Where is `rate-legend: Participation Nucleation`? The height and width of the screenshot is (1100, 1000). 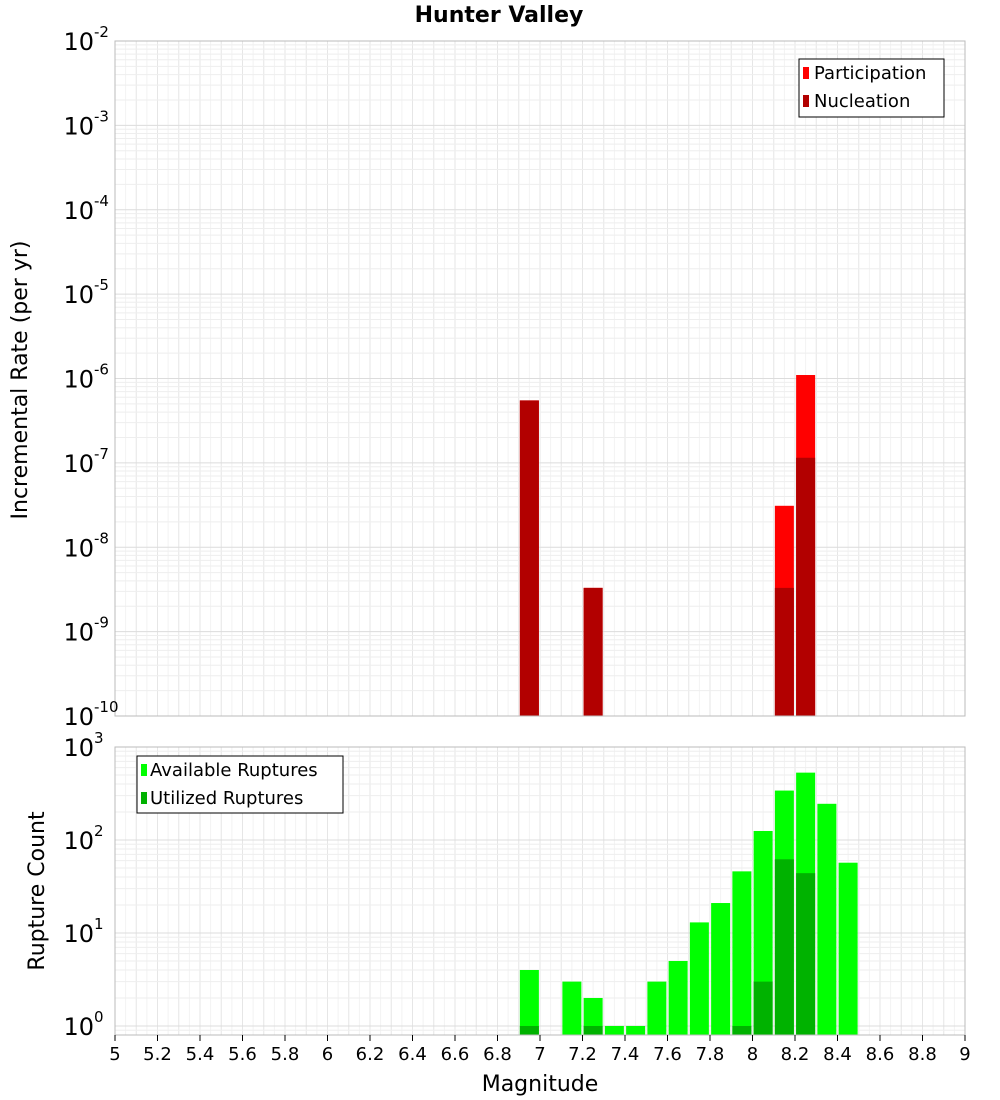
rate-legend: Participation Nucleation is located at coordinates (871, 88).